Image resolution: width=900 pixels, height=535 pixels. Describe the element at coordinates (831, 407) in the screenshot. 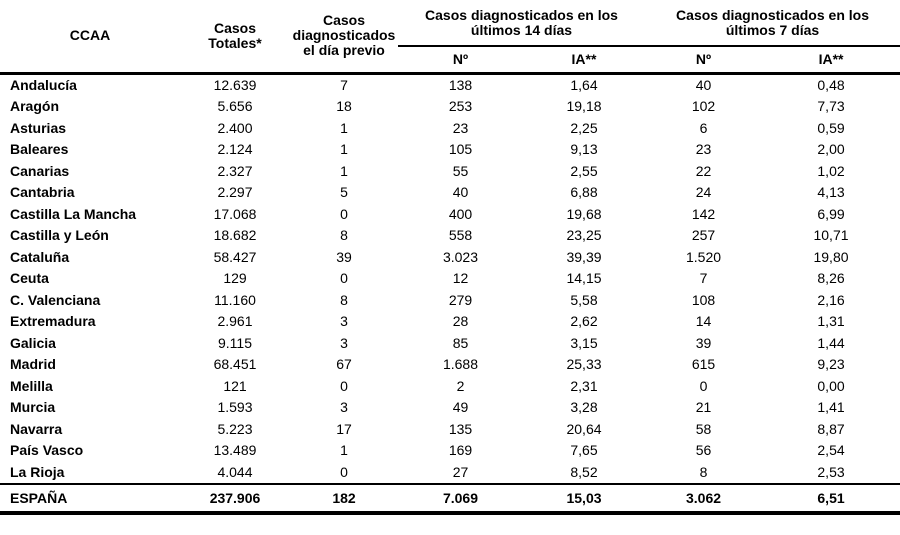

I see `cell-ia7: 1,41` at that location.